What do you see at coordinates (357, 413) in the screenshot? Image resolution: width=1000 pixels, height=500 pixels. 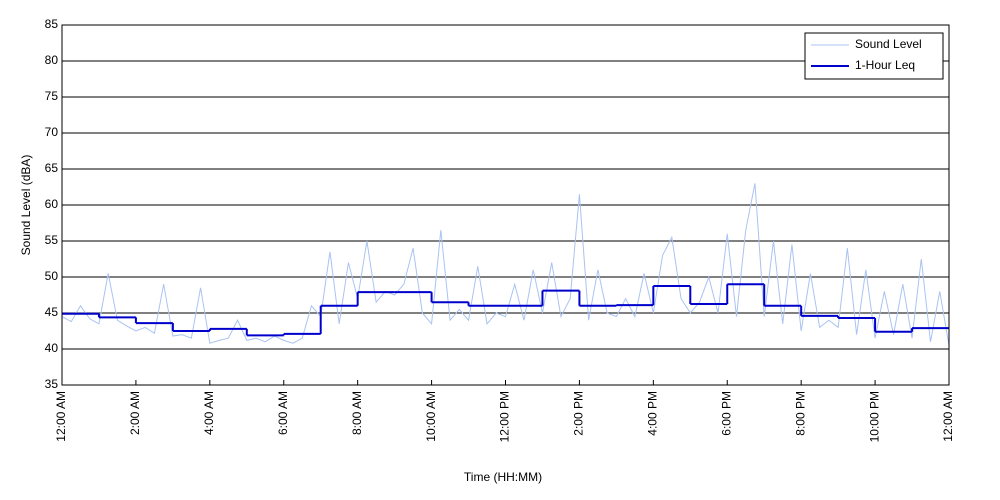 I see `x-tick-label: 8:00 AM` at bounding box center [357, 413].